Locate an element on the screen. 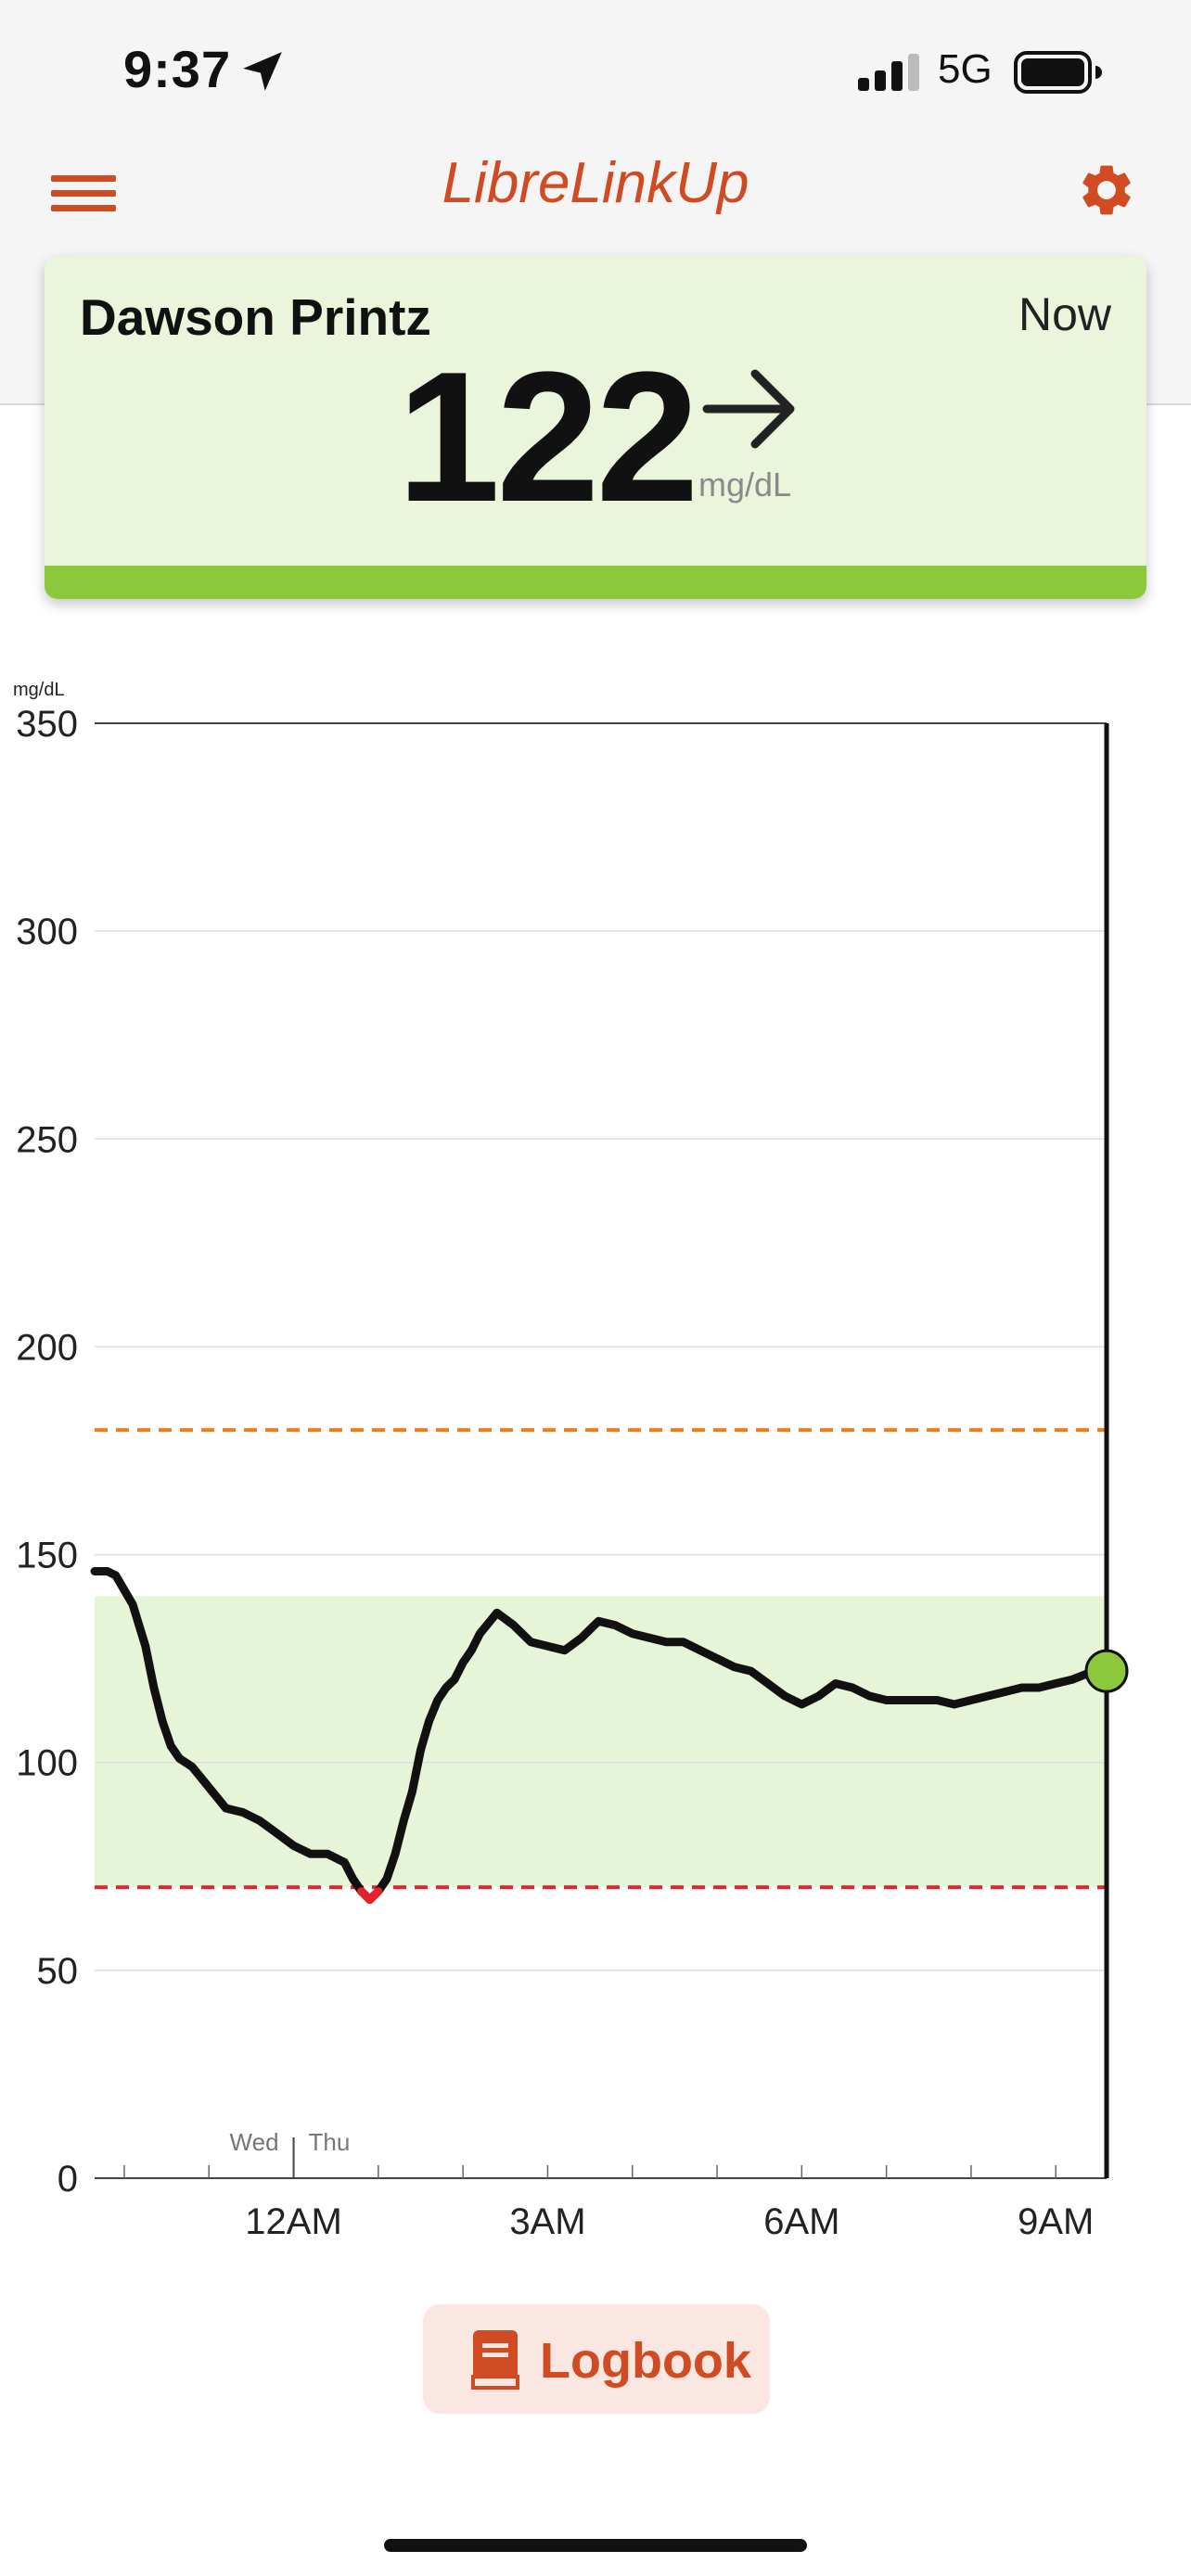 The width and height of the screenshot is (1191, 2576). home-indicator is located at coordinates (595, 2545).